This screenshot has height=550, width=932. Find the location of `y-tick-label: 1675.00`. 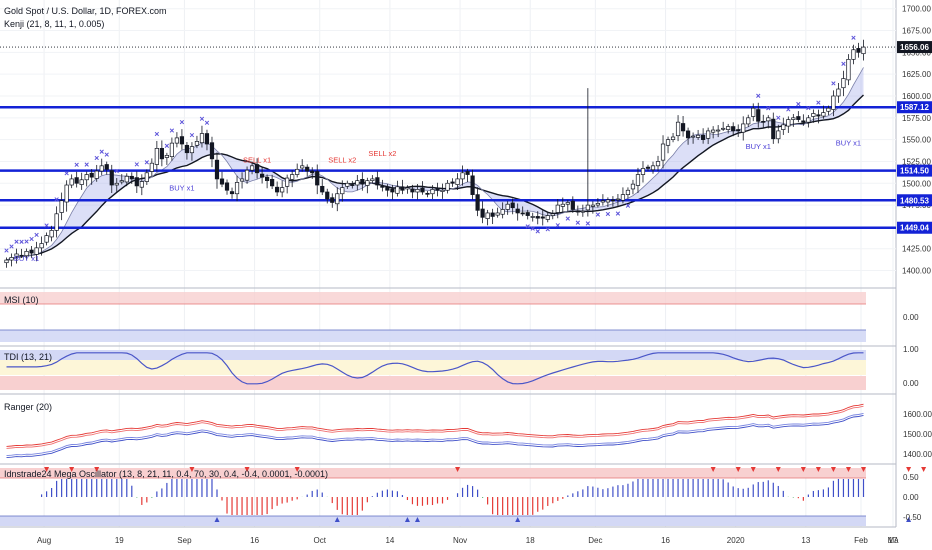

y-tick-label: 1675.00 is located at coordinates (916, 31).